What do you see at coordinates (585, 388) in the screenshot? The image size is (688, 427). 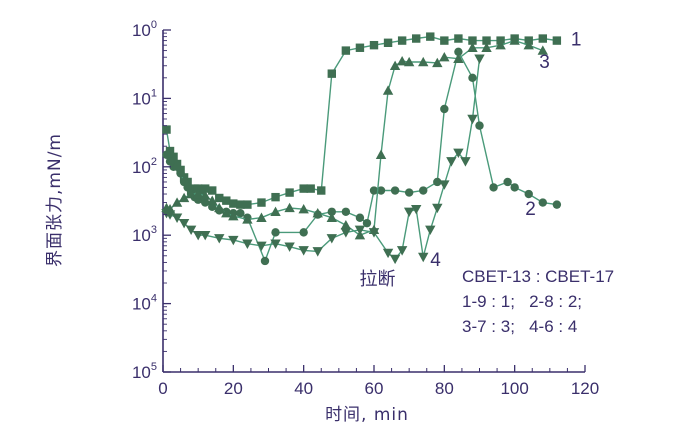 I see `x-tick-label: 120` at bounding box center [585, 388].